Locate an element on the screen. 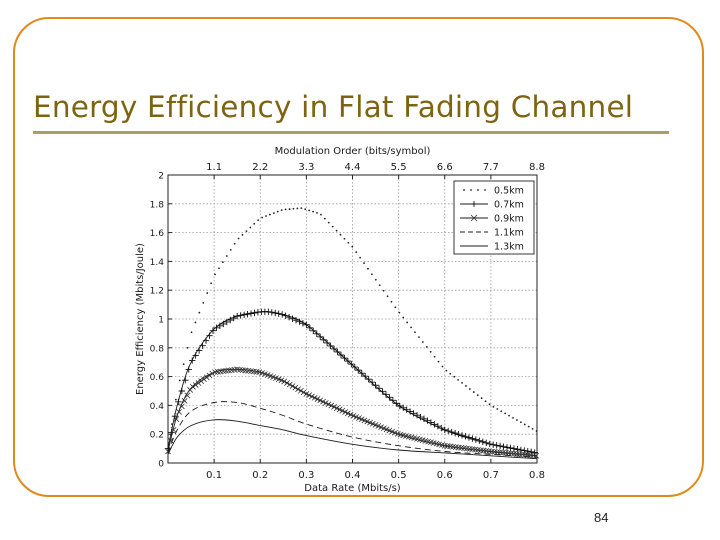  legend-label: 0.7km is located at coordinates (509, 205).